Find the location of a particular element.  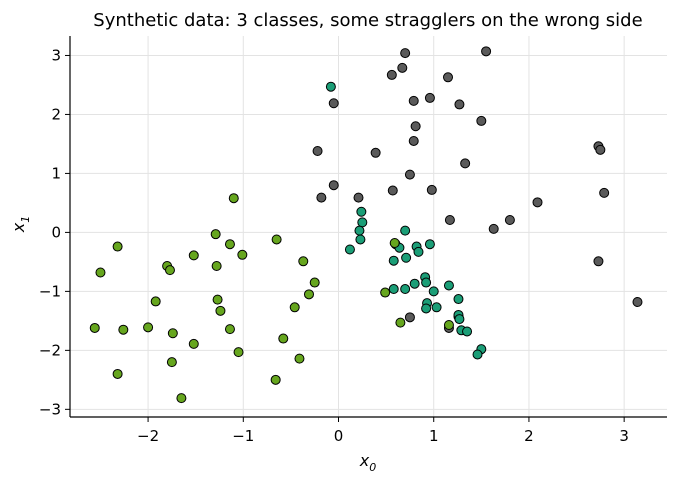

x-tick-label: 0 is located at coordinates (339, 436).